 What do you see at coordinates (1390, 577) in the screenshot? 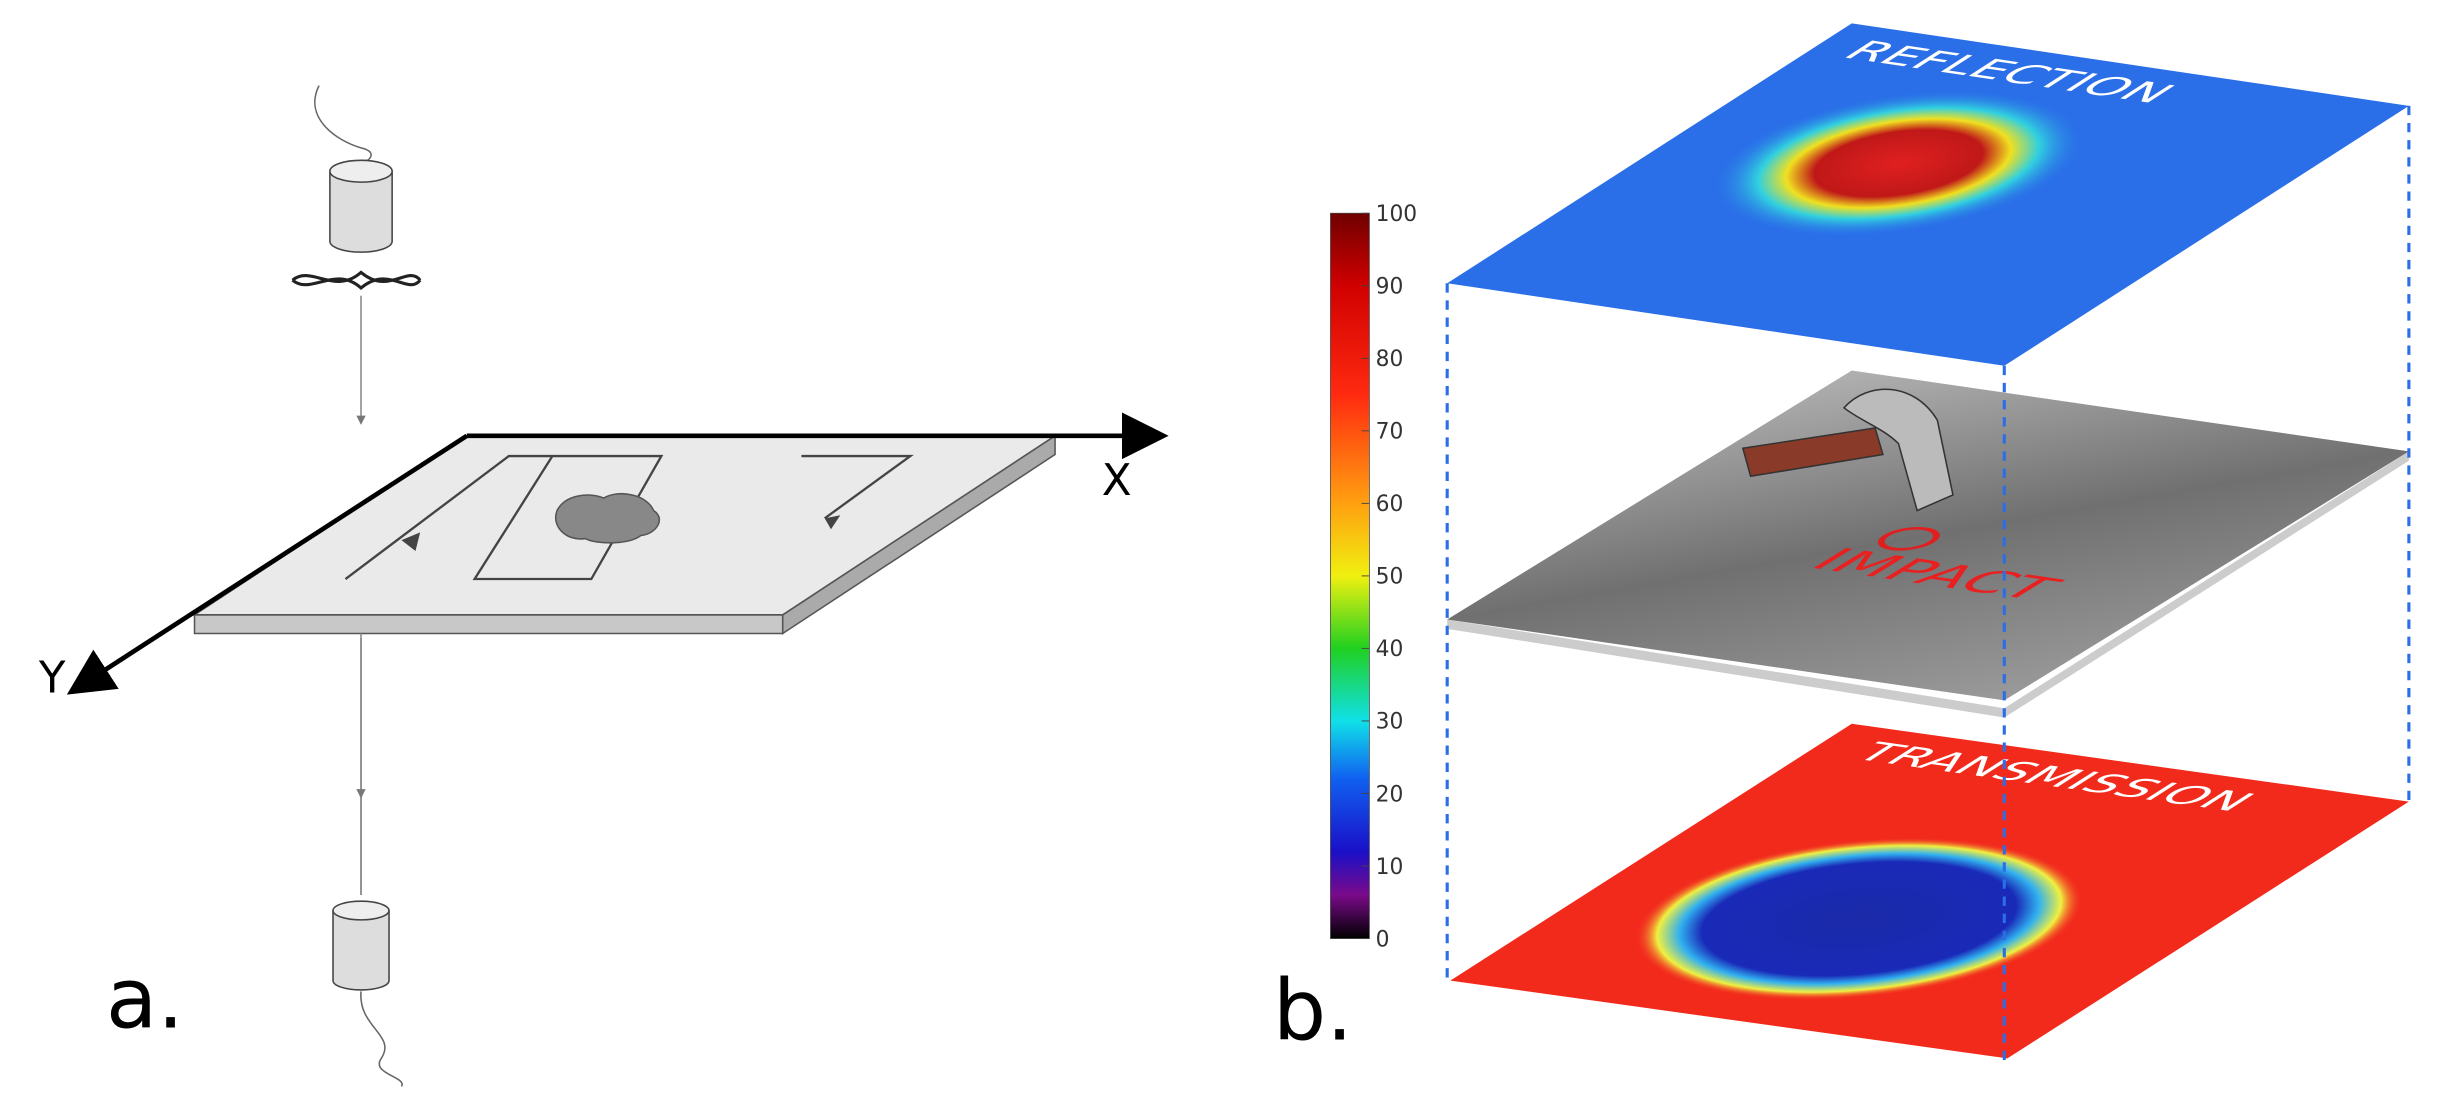
I see `colorbar-tick-label: 50` at bounding box center [1390, 577].